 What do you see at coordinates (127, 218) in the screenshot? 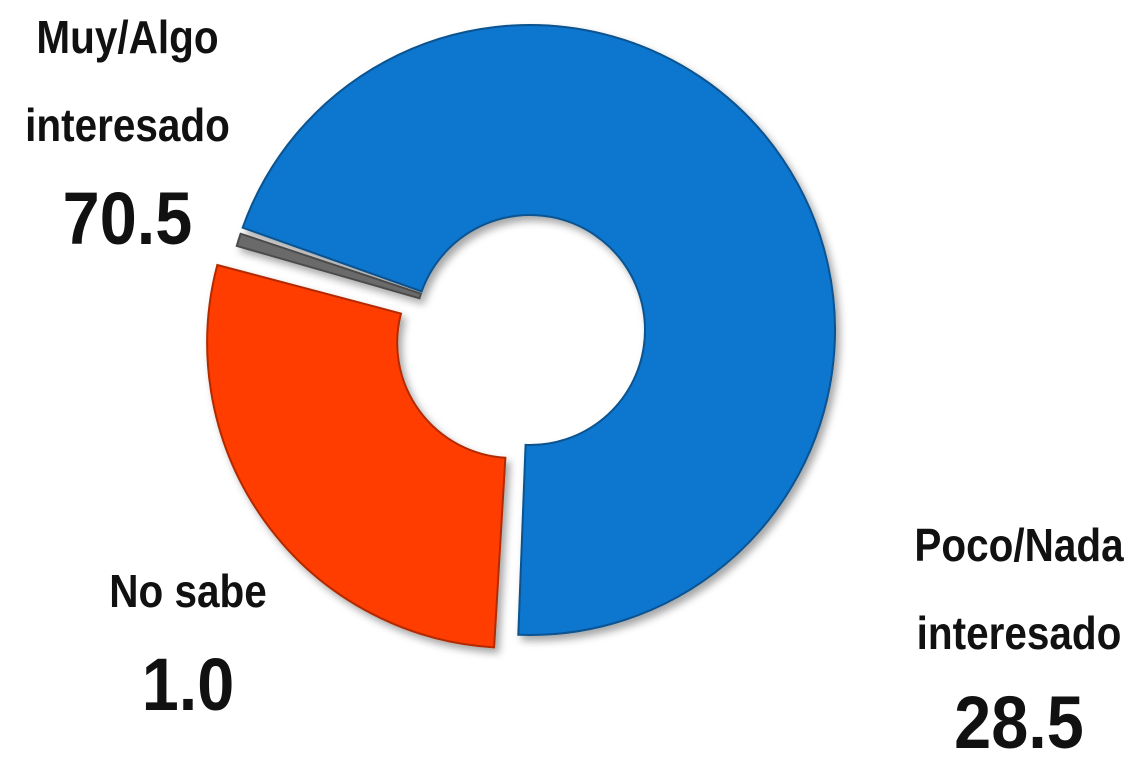
I see `value-muy-algo: 70.5` at bounding box center [127, 218].